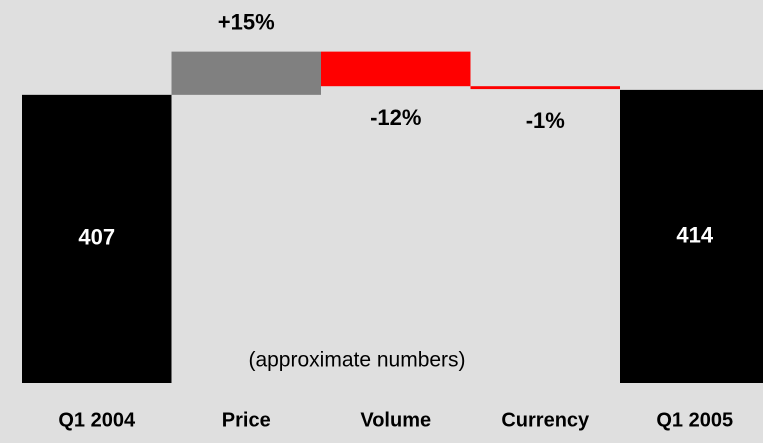 This screenshot has height=443, width=763. What do you see at coordinates (246, 420) in the screenshot?
I see `x-tick-label: Price` at bounding box center [246, 420].